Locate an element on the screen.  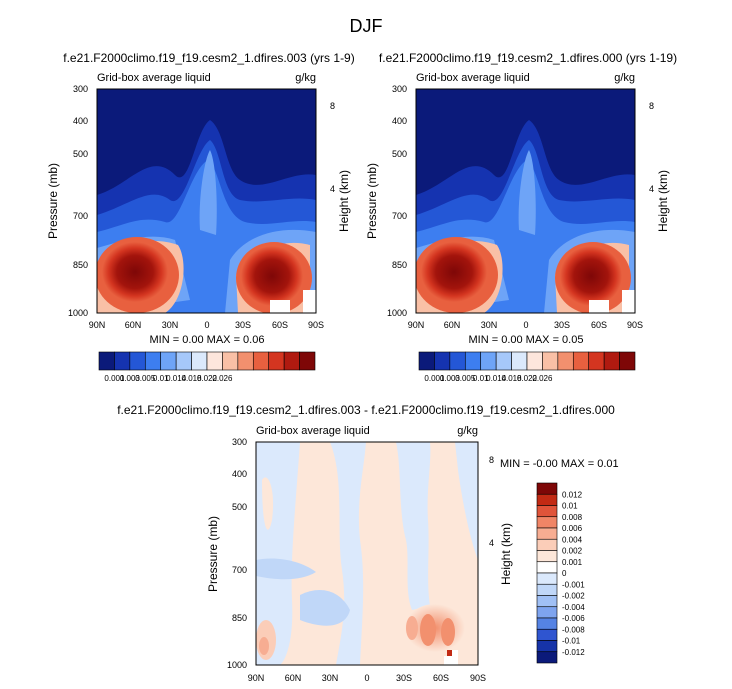
y-tick-label: 500 is located at coordinates (80, 154).